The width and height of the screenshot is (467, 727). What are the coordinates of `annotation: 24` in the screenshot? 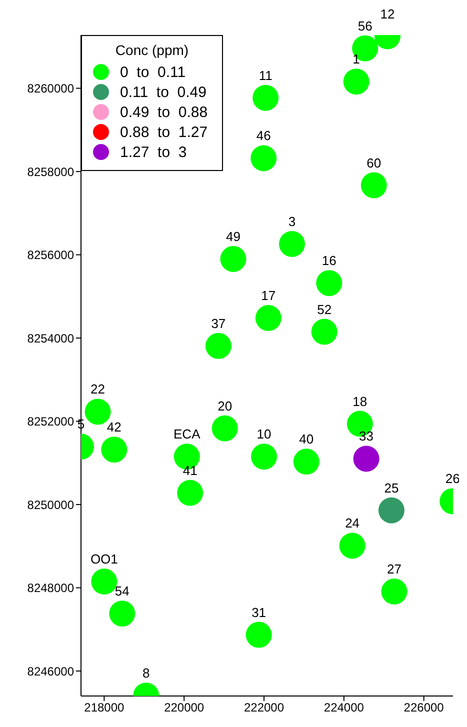 It's located at (352, 523).